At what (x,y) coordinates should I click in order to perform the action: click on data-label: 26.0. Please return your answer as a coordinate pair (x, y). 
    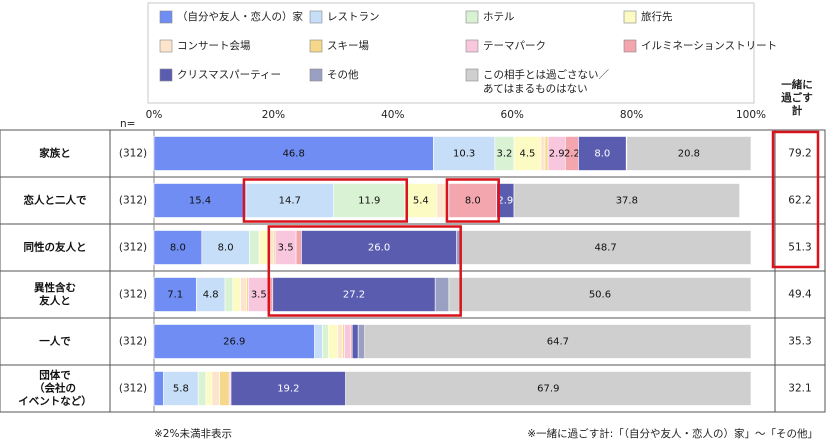
    Looking at the image, I should click on (379, 248).